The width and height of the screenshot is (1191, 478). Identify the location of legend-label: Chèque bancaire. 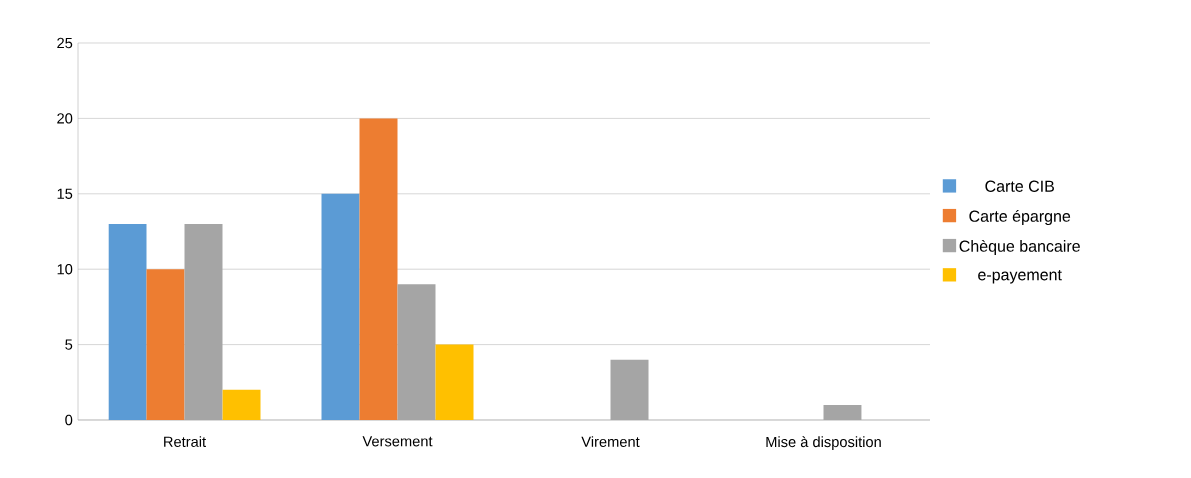
(1019, 247).